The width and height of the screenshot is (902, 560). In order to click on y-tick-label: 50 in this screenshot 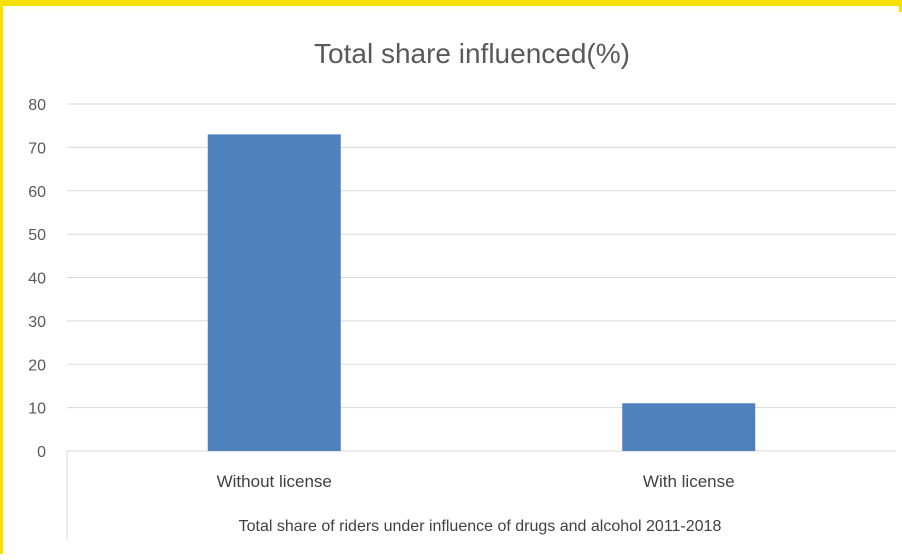, I will do `click(37, 235)`.